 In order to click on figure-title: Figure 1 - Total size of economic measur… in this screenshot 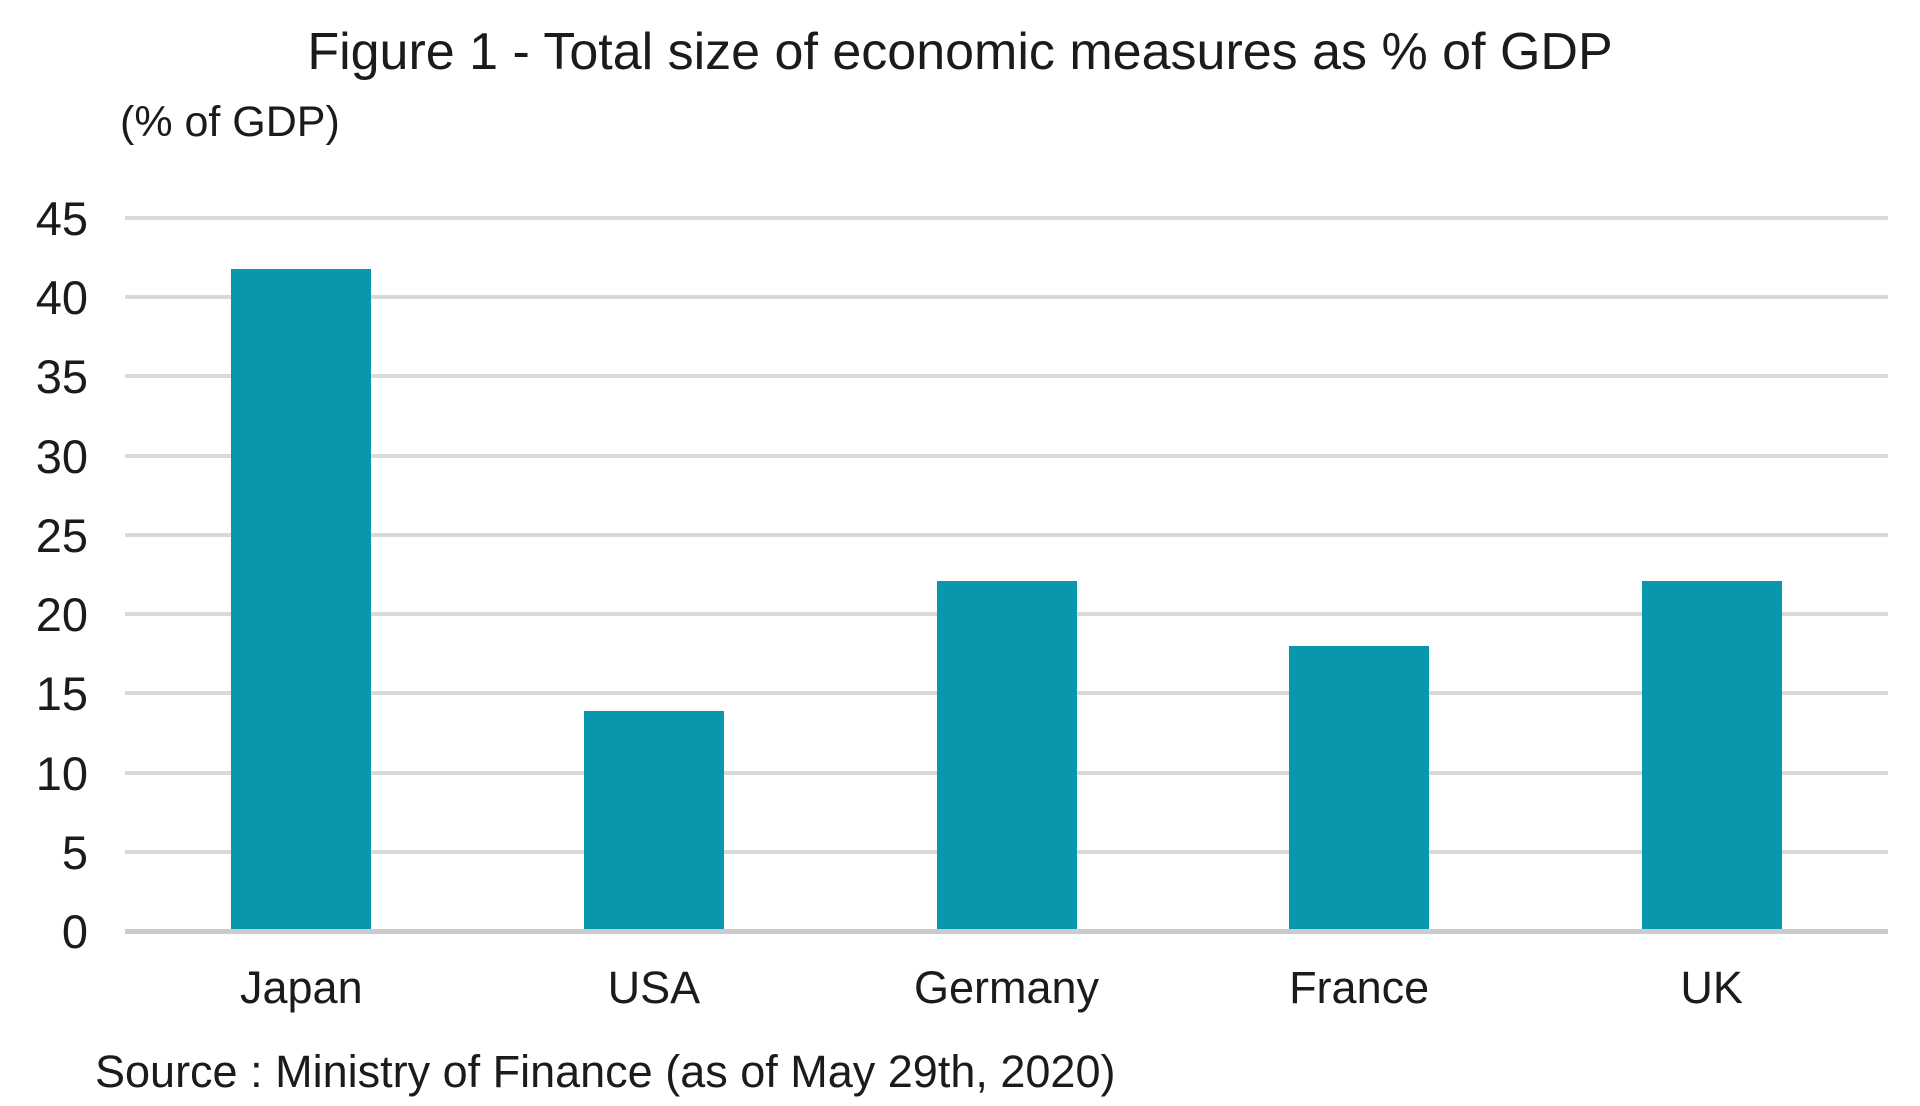, I will do `click(960, 52)`.